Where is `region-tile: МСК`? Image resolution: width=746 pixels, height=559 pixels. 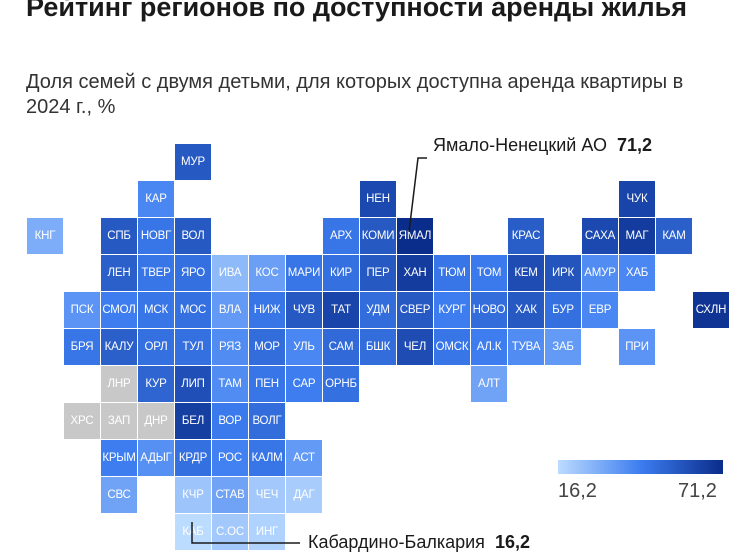
region-tile: МСК is located at coordinates (156, 310).